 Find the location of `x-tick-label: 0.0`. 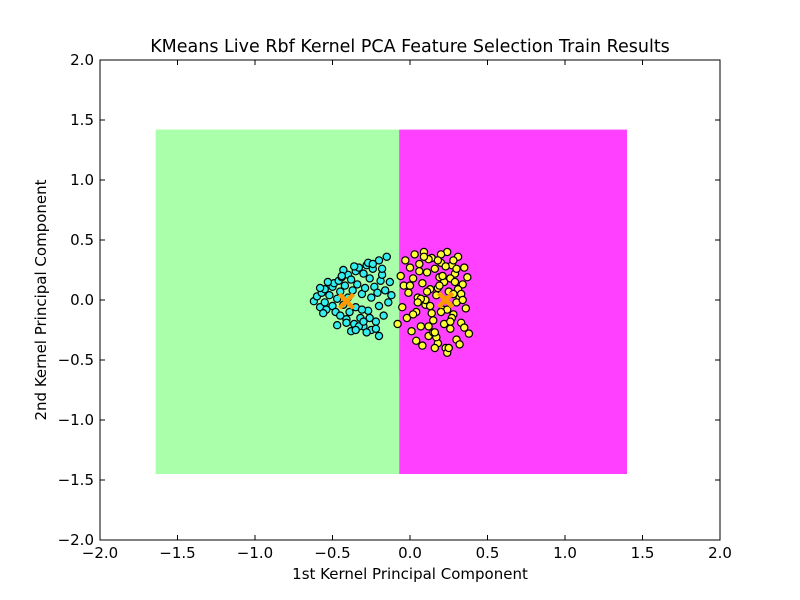

x-tick-label: 0.0 is located at coordinates (410, 553).